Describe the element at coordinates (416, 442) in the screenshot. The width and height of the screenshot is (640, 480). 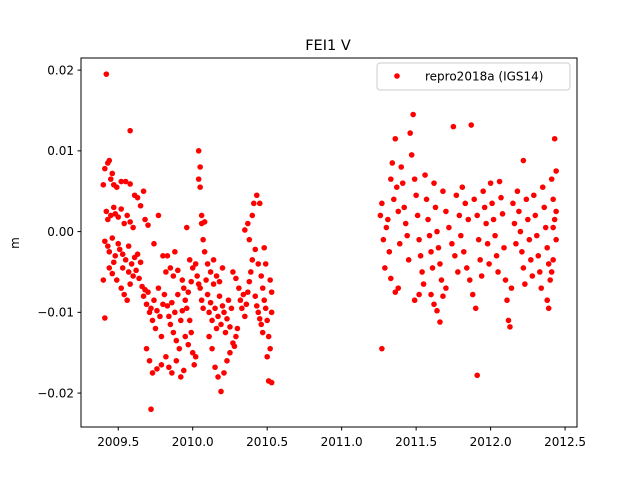
I see `x-tick-label: 2011.5` at that location.